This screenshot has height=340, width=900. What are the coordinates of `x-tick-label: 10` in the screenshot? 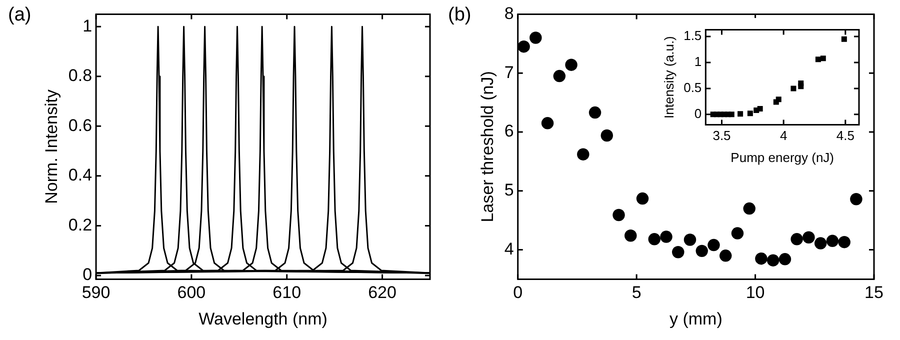 It's located at (755, 292).